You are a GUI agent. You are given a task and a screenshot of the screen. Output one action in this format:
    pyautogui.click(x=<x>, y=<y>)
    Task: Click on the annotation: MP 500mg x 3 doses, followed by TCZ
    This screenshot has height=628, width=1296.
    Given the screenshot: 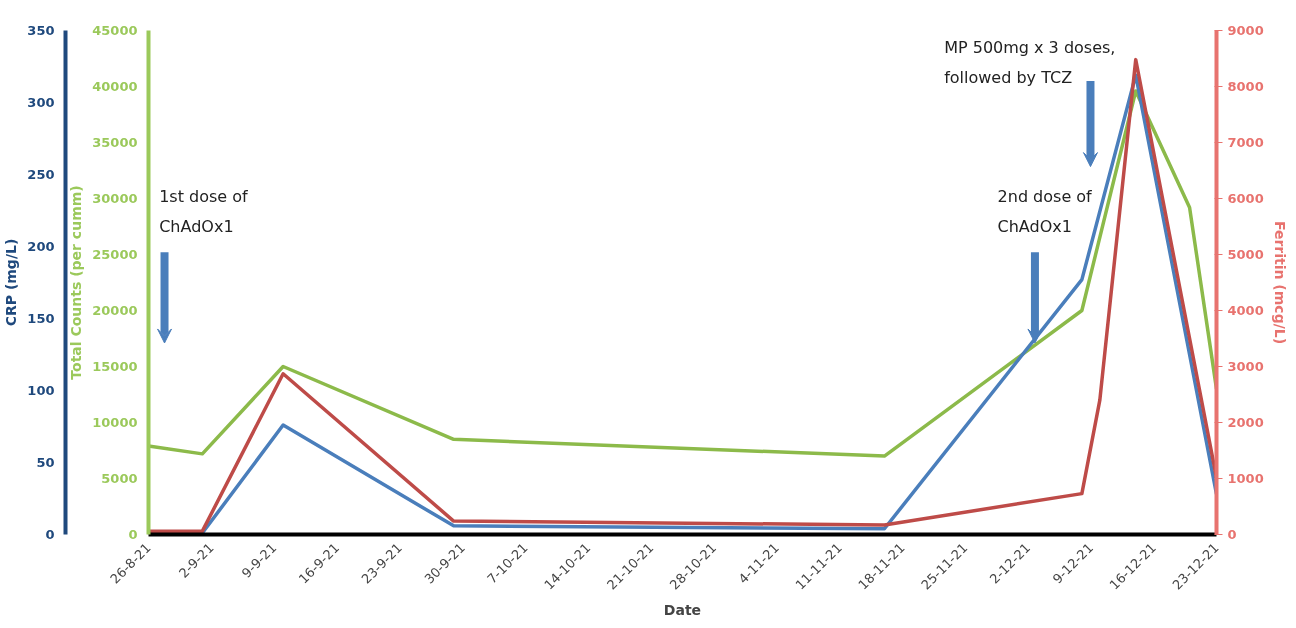 What is the action you would take?
    pyautogui.click(x=1030, y=63)
    